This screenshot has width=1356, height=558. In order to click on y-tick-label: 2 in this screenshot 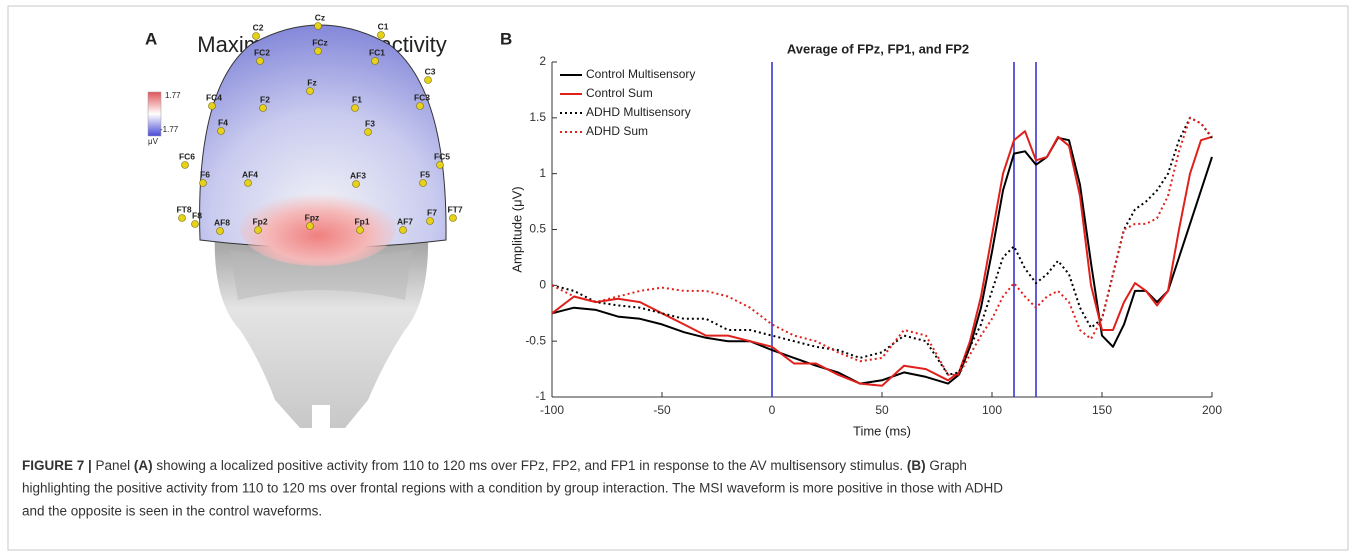, I will do `click(542, 61)`.